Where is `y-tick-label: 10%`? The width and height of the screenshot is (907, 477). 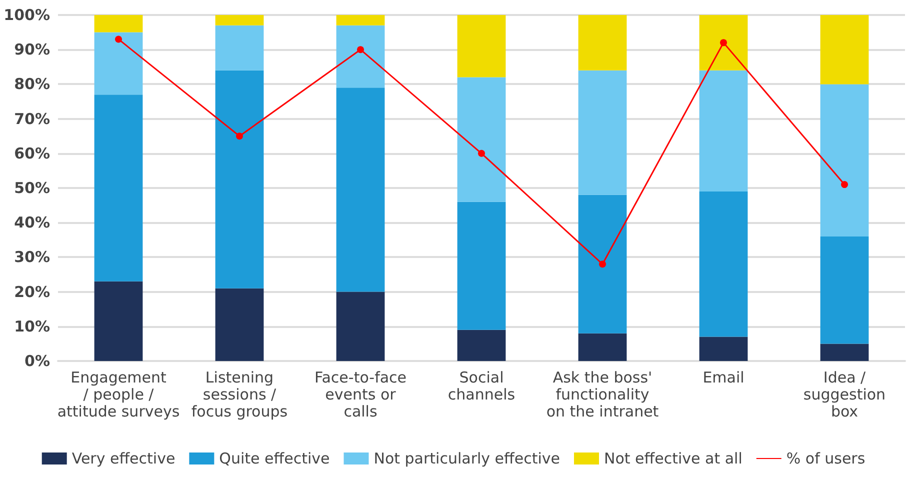
y-tick-label: 10% is located at coordinates (32, 326).